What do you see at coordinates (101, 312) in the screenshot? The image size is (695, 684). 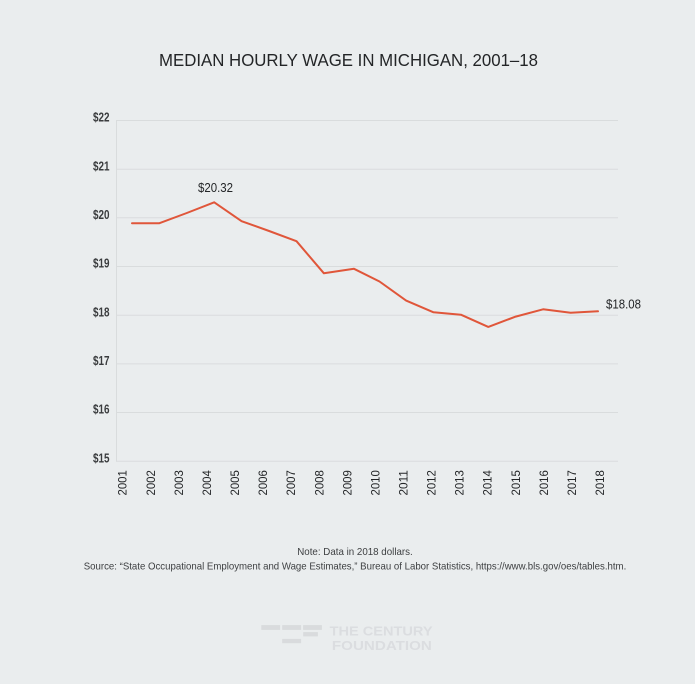 I see `svg-text: $18` at bounding box center [101, 312].